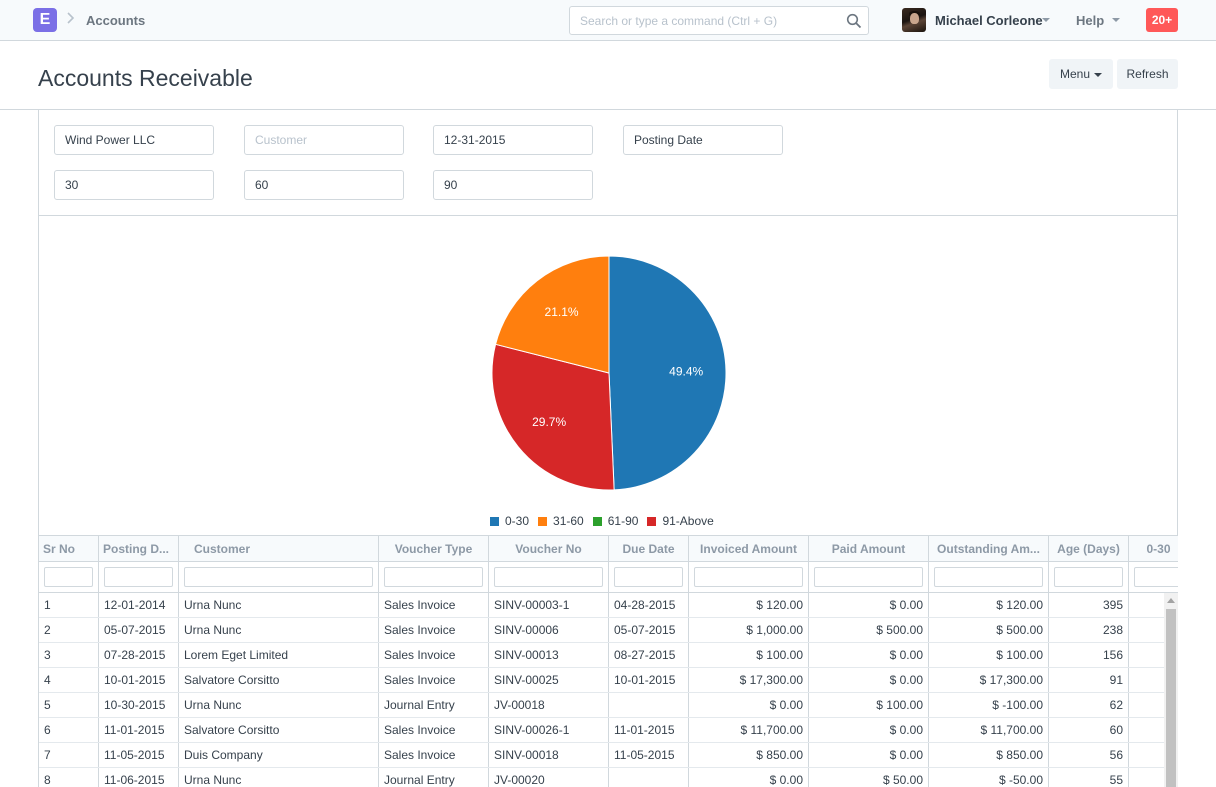  I want to click on breadcrumb-accounts: Accounts, so click(116, 20).